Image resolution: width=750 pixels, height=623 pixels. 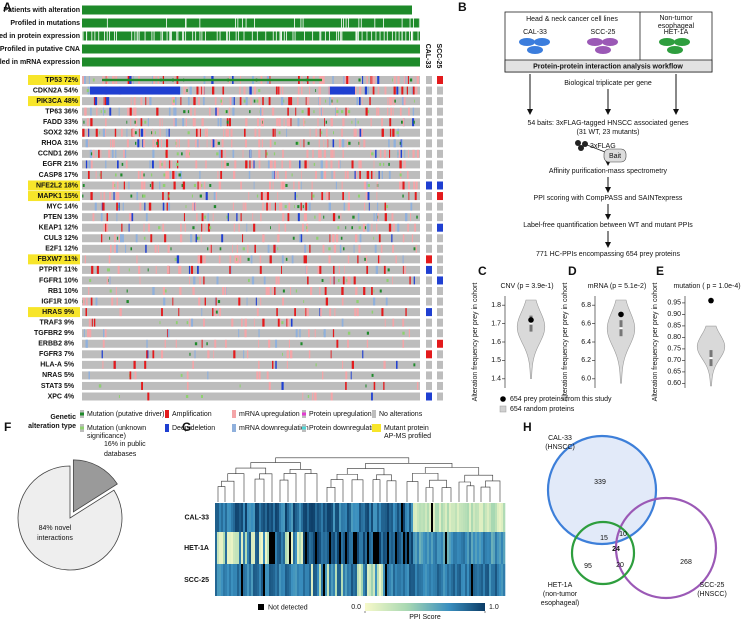 What do you see at coordinates (51, 270) in the screenshot?
I see `gene-name: PTPRT` at bounding box center [51, 270].